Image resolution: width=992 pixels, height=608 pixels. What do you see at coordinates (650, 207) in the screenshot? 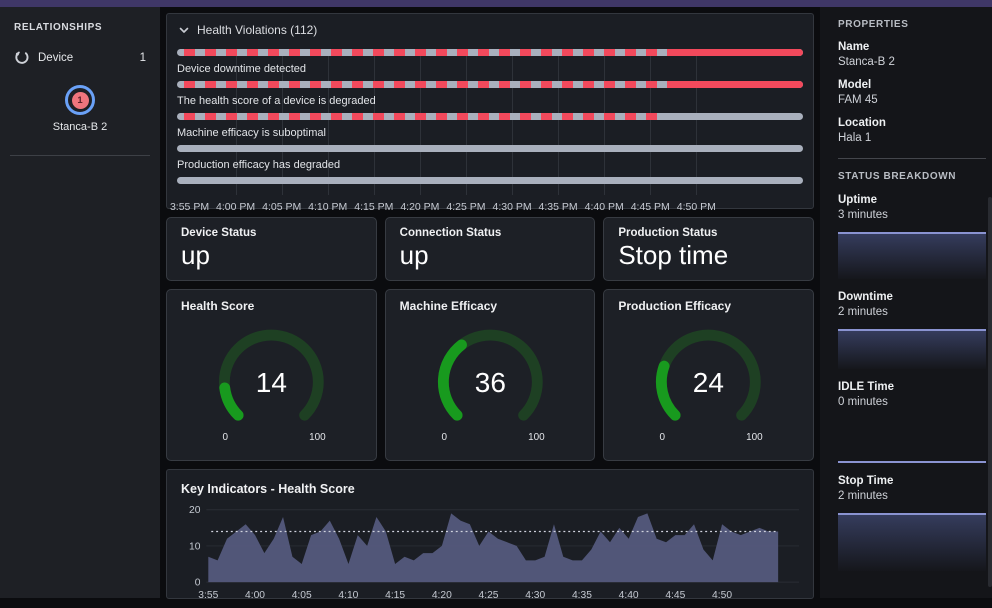
I see `timeline-tick-label: 4:45 PM` at bounding box center [650, 207].